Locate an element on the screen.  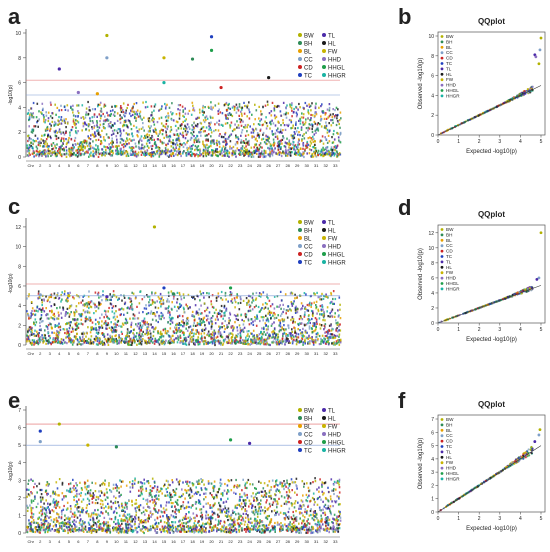
y-tick-label: 10 is located at coordinates (18, 248).